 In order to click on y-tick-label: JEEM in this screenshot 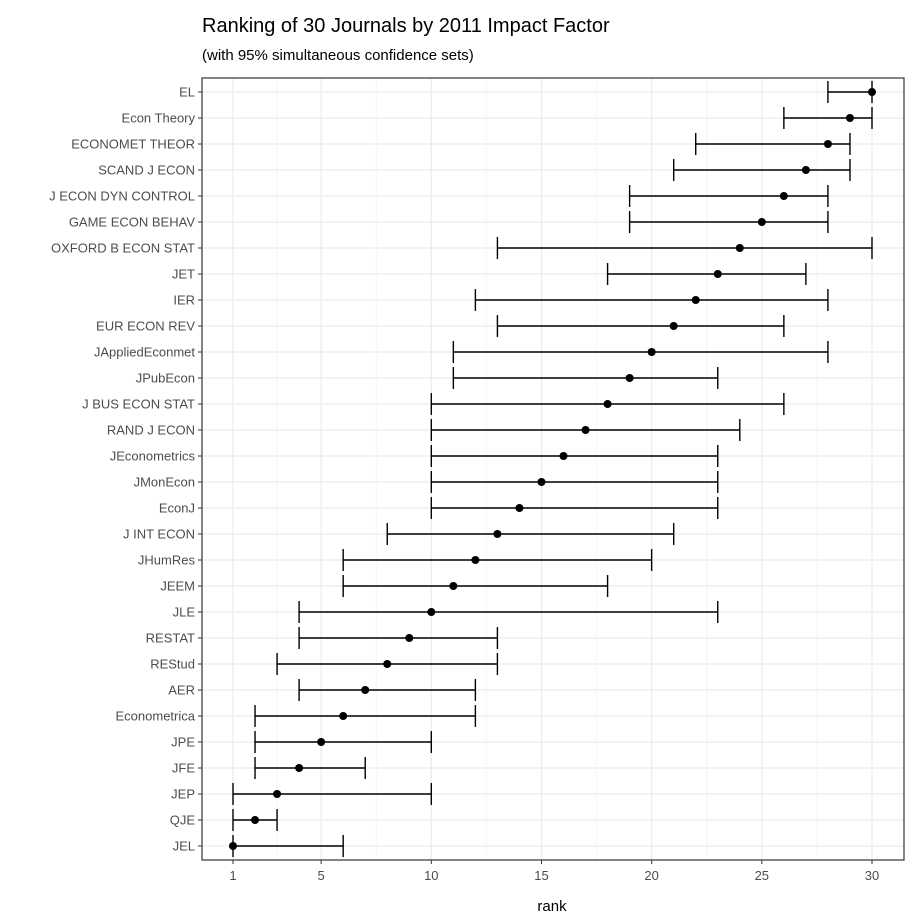, I will do `click(177, 586)`.